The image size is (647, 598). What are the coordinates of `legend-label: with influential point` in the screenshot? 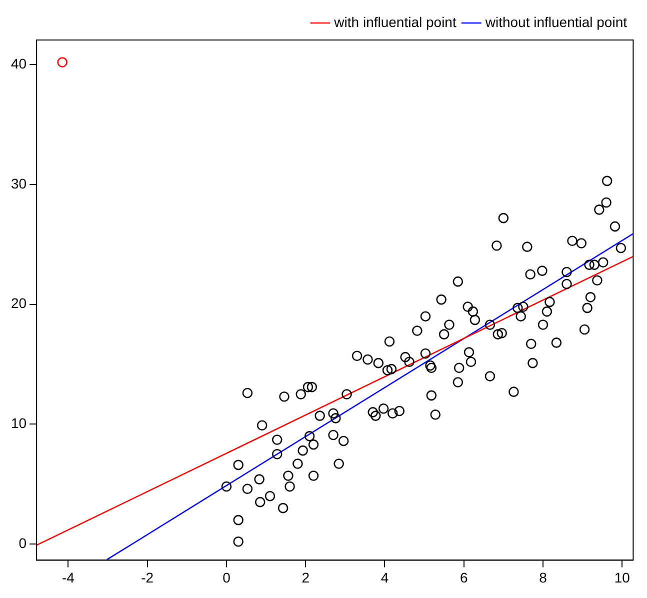 It's located at (394, 22).